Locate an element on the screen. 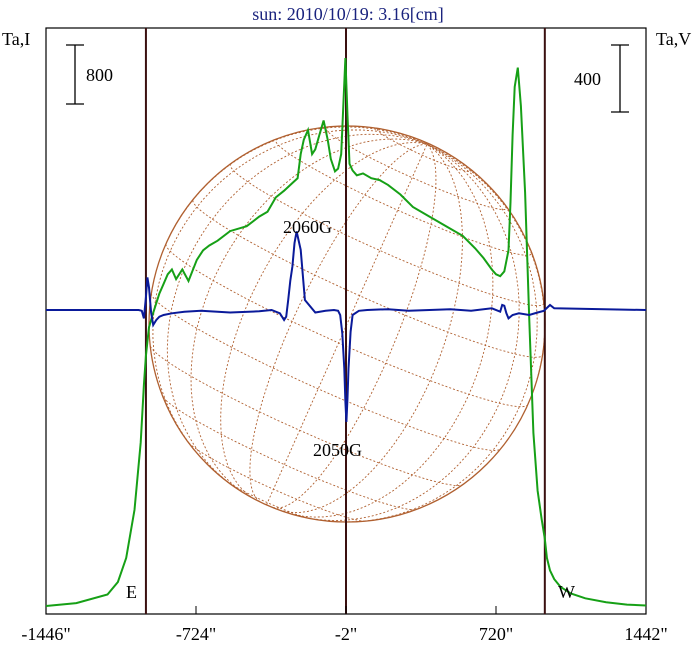  left-axis-label: Ta,I is located at coordinates (16, 39).